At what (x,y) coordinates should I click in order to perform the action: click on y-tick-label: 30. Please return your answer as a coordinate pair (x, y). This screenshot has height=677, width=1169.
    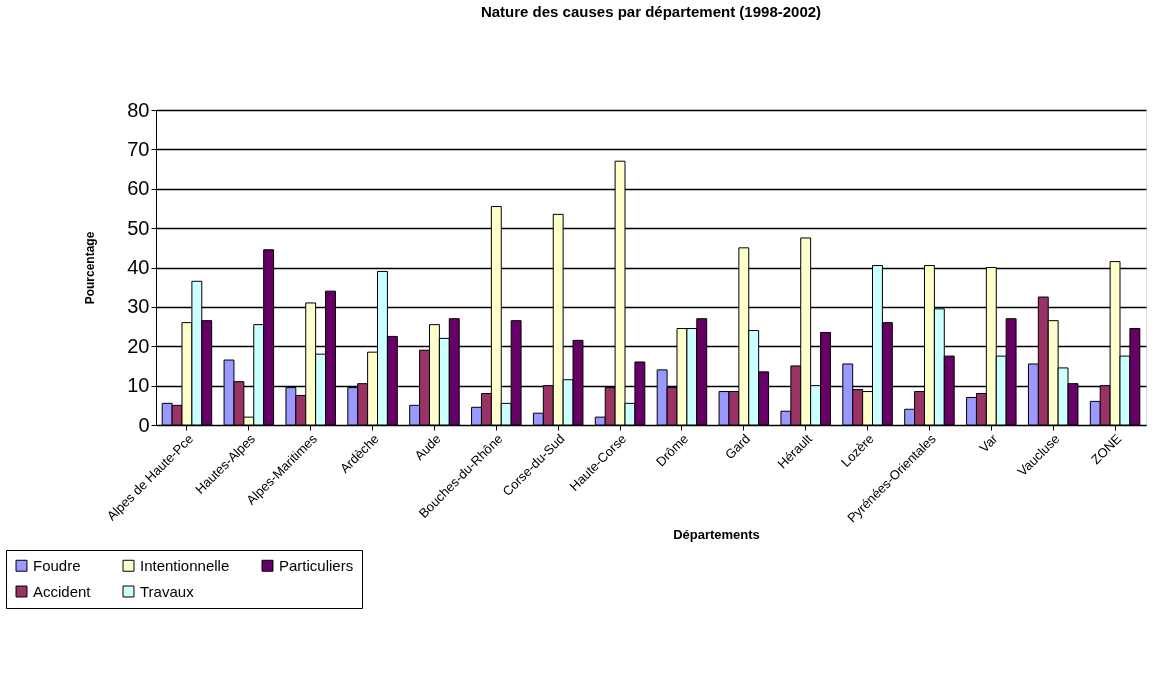
    Looking at the image, I should click on (138, 306).